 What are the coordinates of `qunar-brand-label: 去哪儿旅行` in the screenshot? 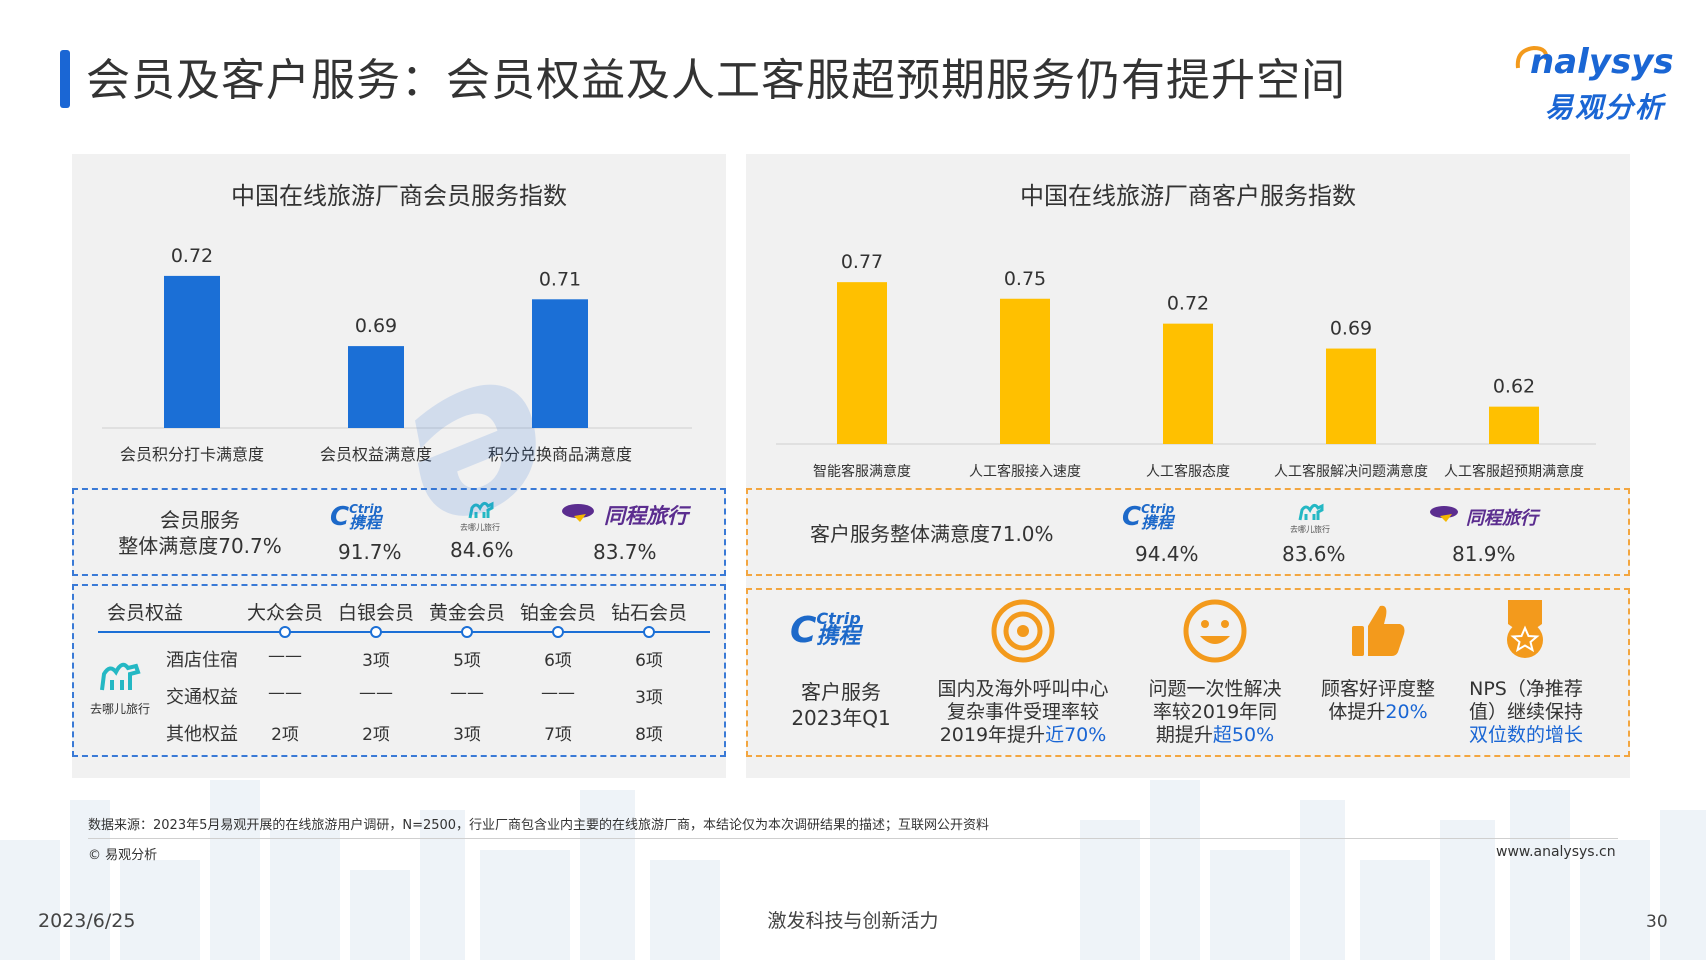 It's located at (120, 709).